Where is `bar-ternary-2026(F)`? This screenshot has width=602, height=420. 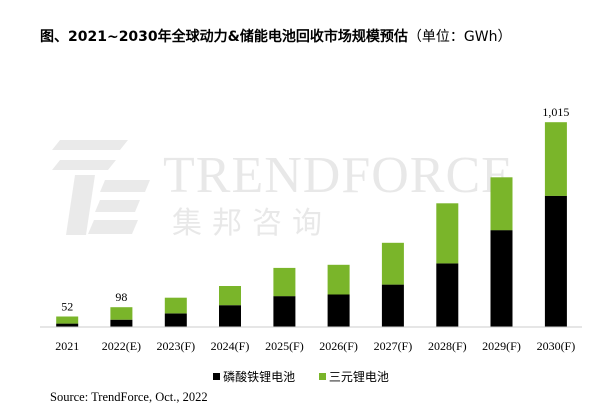
bar-ternary-2026(F) is located at coordinates (338, 279).